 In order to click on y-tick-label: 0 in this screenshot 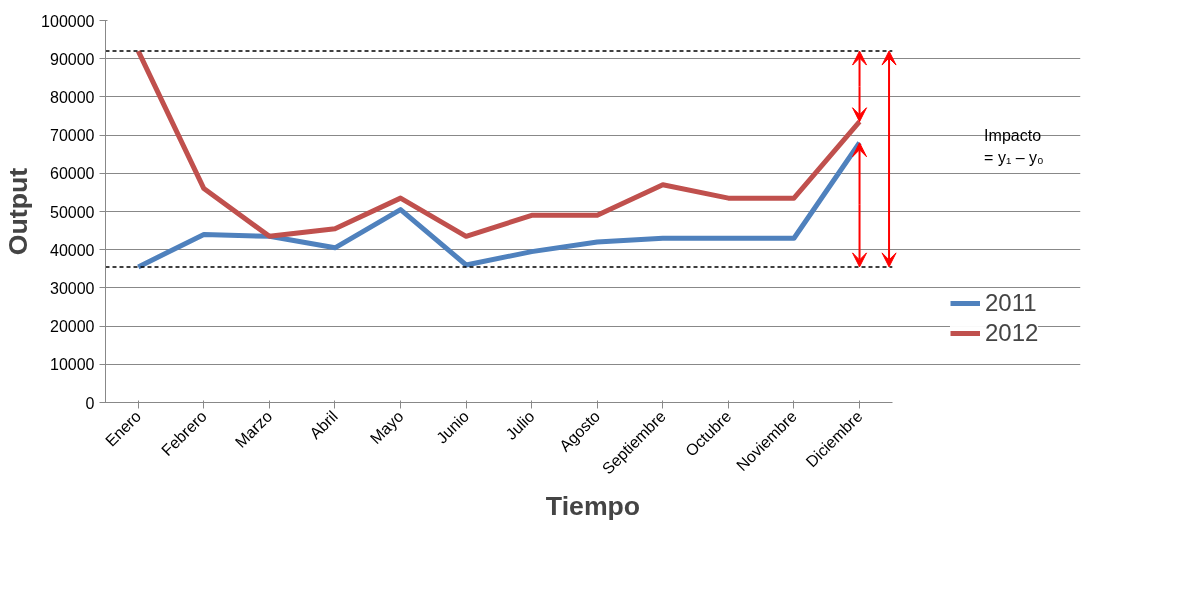, I will do `click(90, 403)`.